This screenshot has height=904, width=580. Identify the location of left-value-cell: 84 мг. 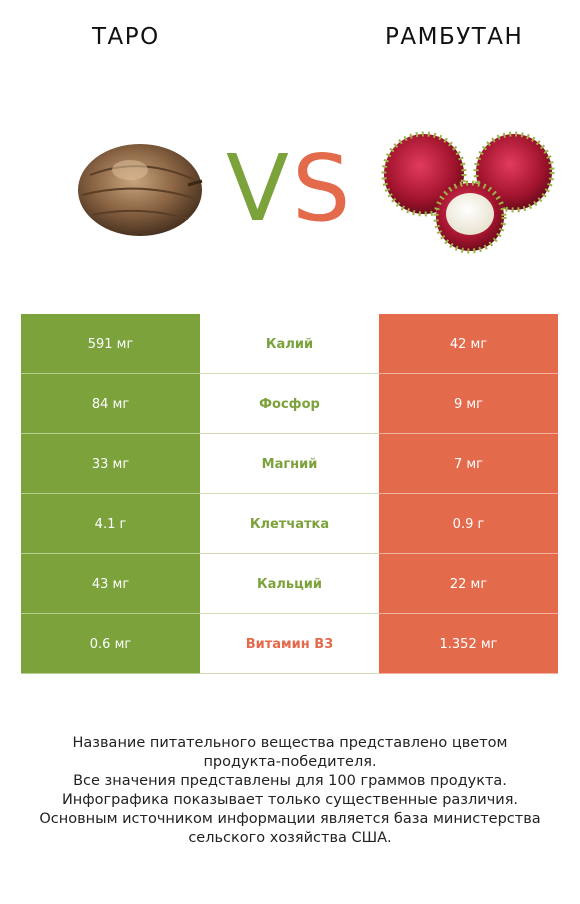
(110, 404).